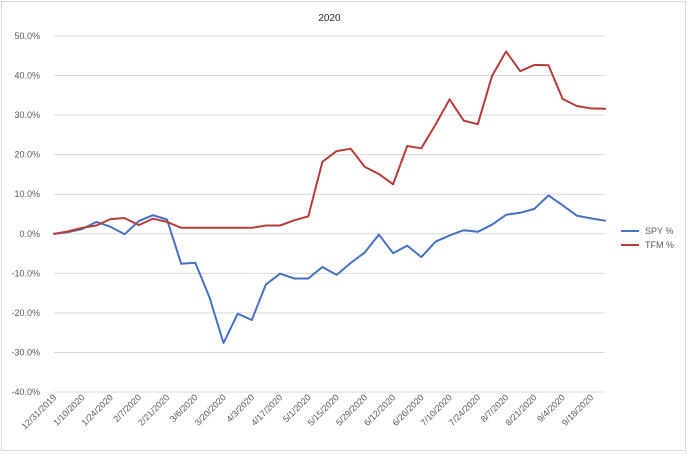 This screenshot has height=454, width=689. Describe the element at coordinates (647, 238) in the screenshot. I see `legend: SPY % TFM %` at that location.